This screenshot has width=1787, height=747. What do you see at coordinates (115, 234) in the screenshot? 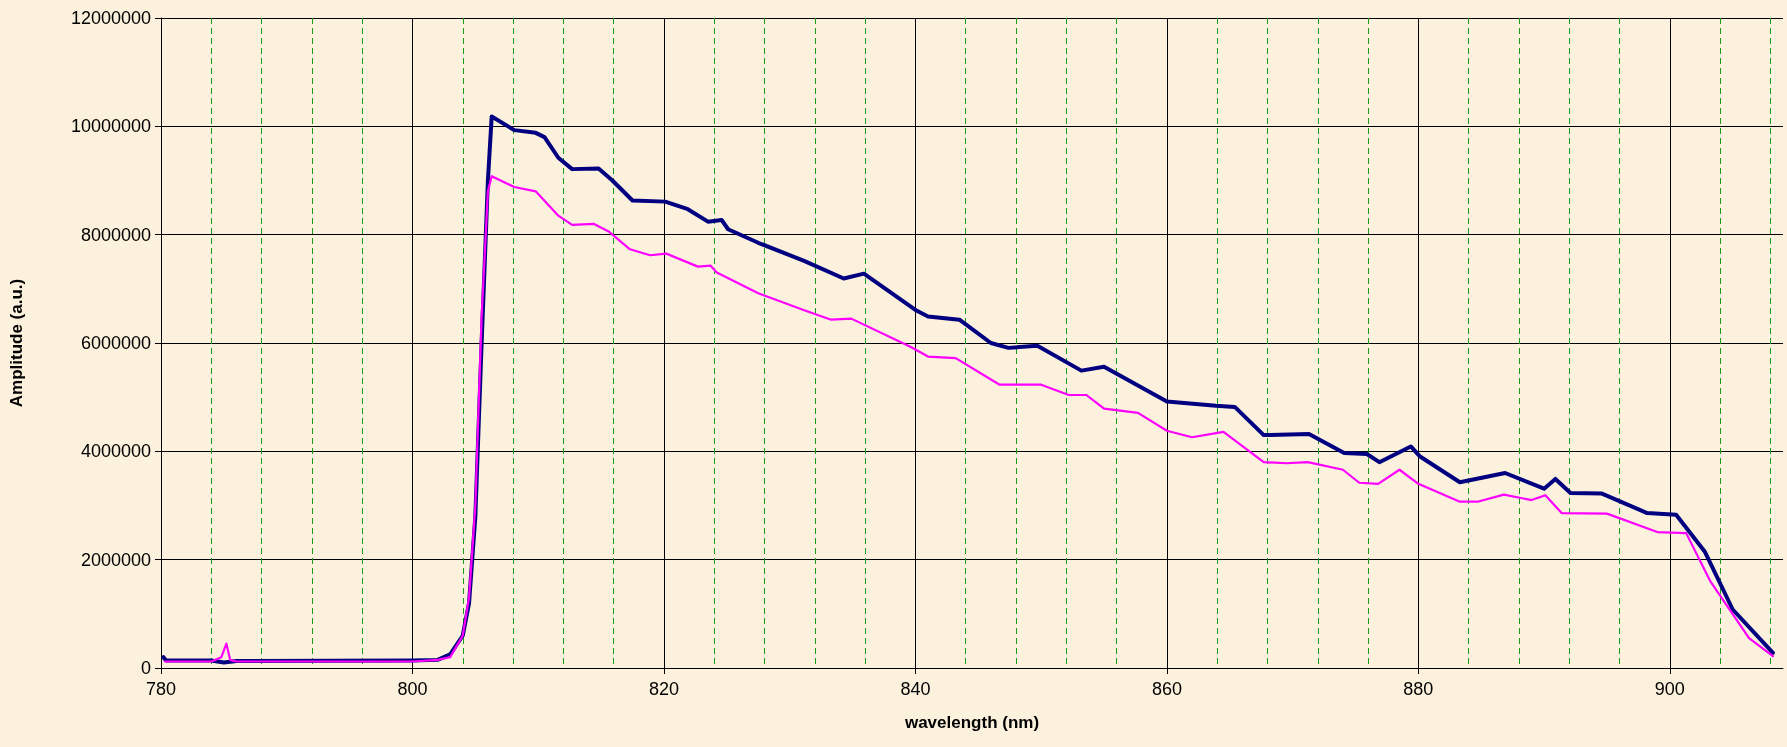
I see `y-tick-label: 8000000` at bounding box center [115, 234].